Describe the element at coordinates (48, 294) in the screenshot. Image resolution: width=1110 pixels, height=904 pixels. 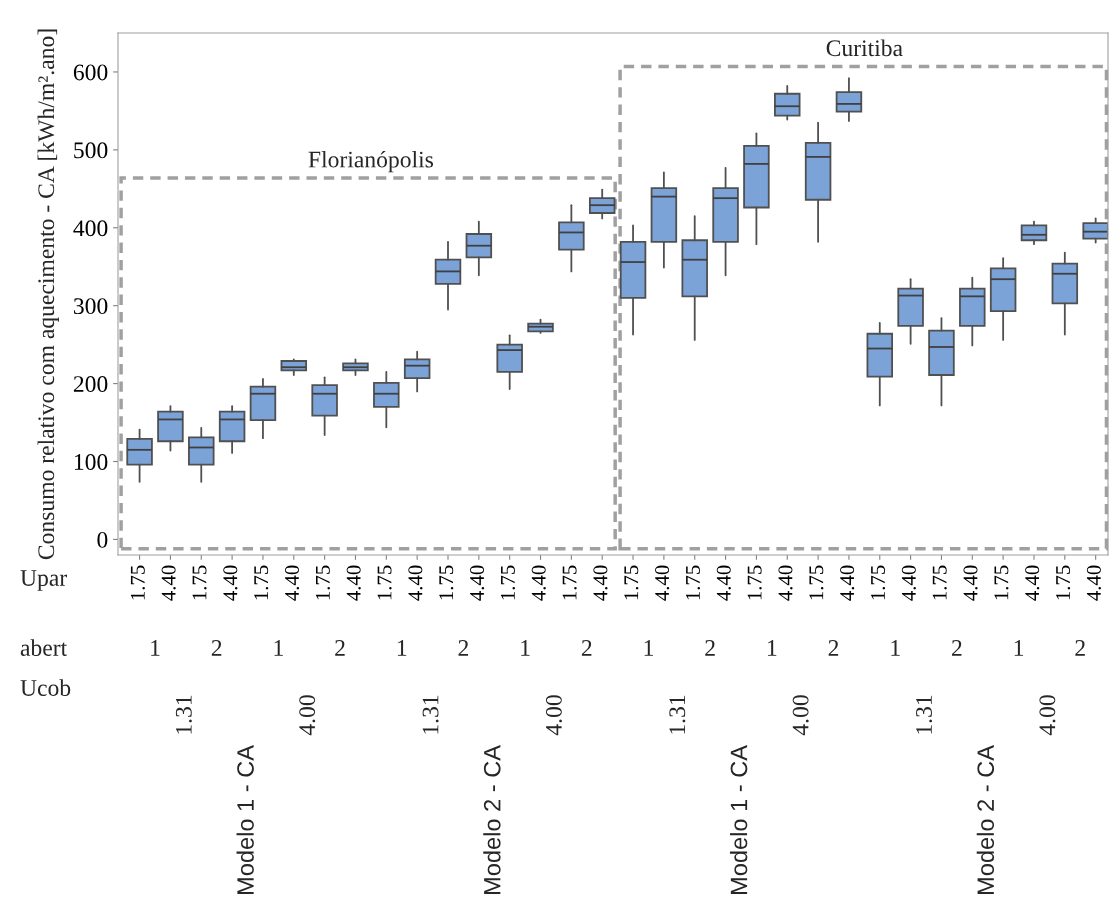
I see `y-axis-title: Consumo relativo com aquecimento - CA [kWh/m².ano]` at that location.